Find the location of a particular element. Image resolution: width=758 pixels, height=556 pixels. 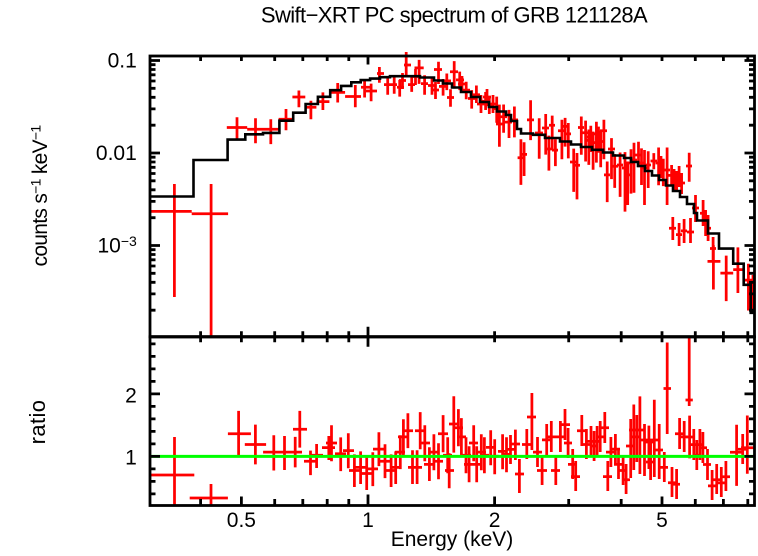

svg-text: 5 is located at coordinates (662, 520).